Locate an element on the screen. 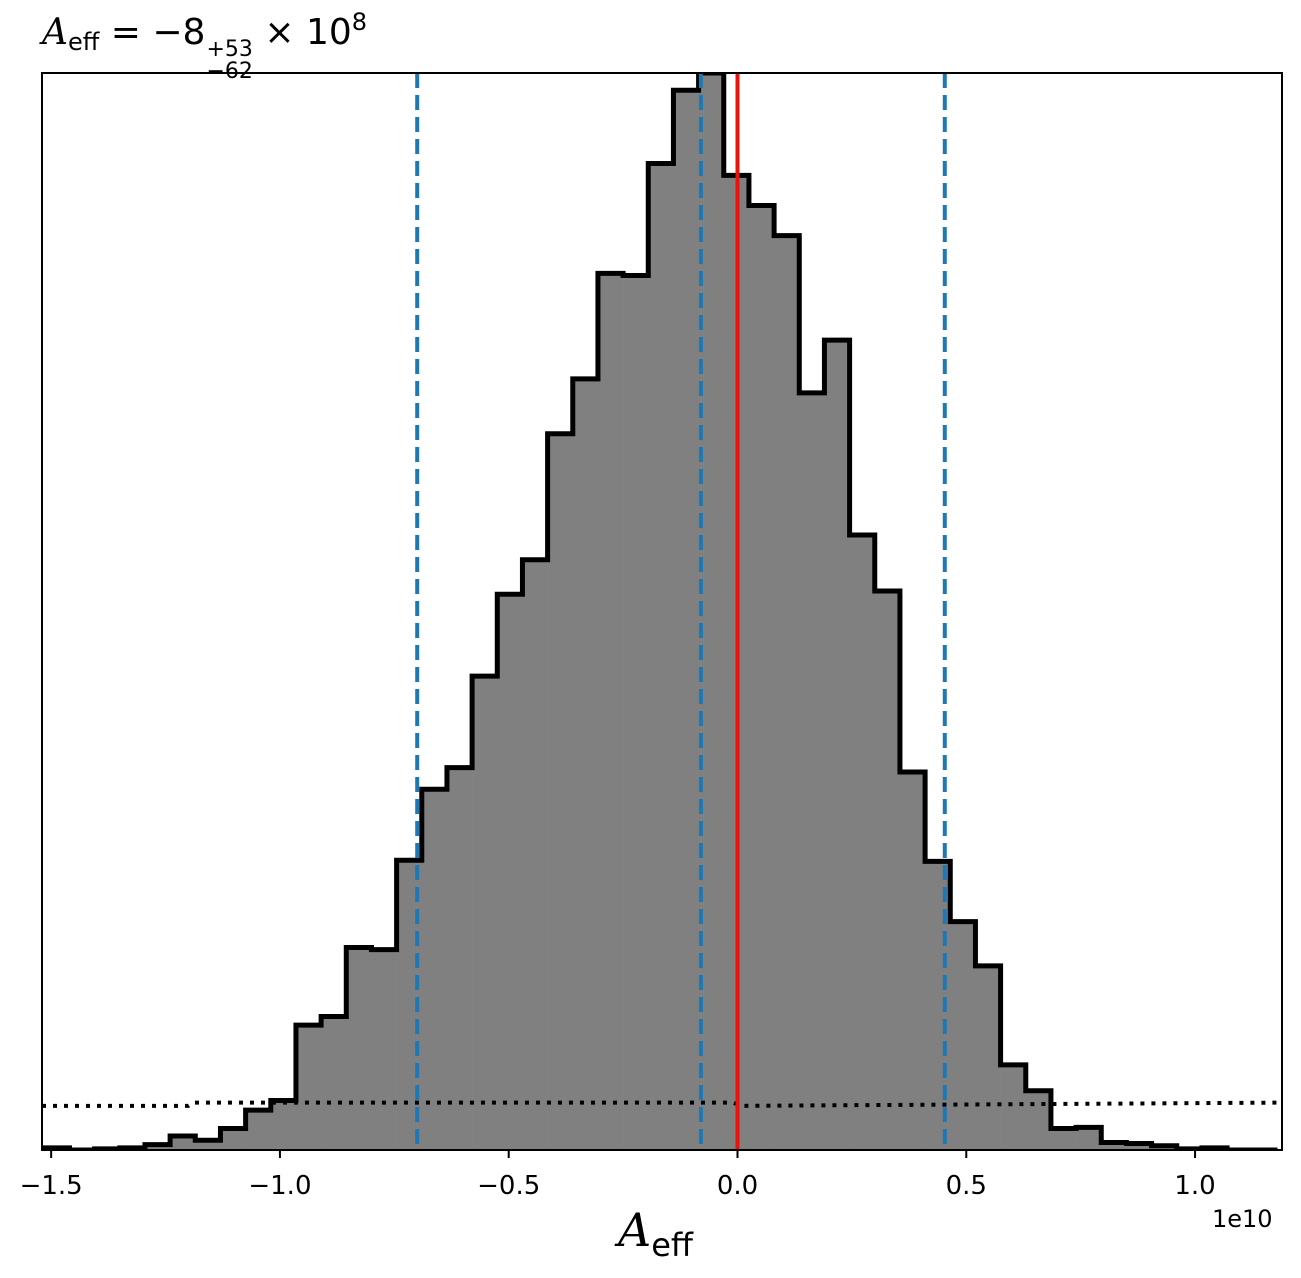 This screenshot has width=1301, height=1278. x-tick-label: −1.5 is located at coordinates (51, 1186).